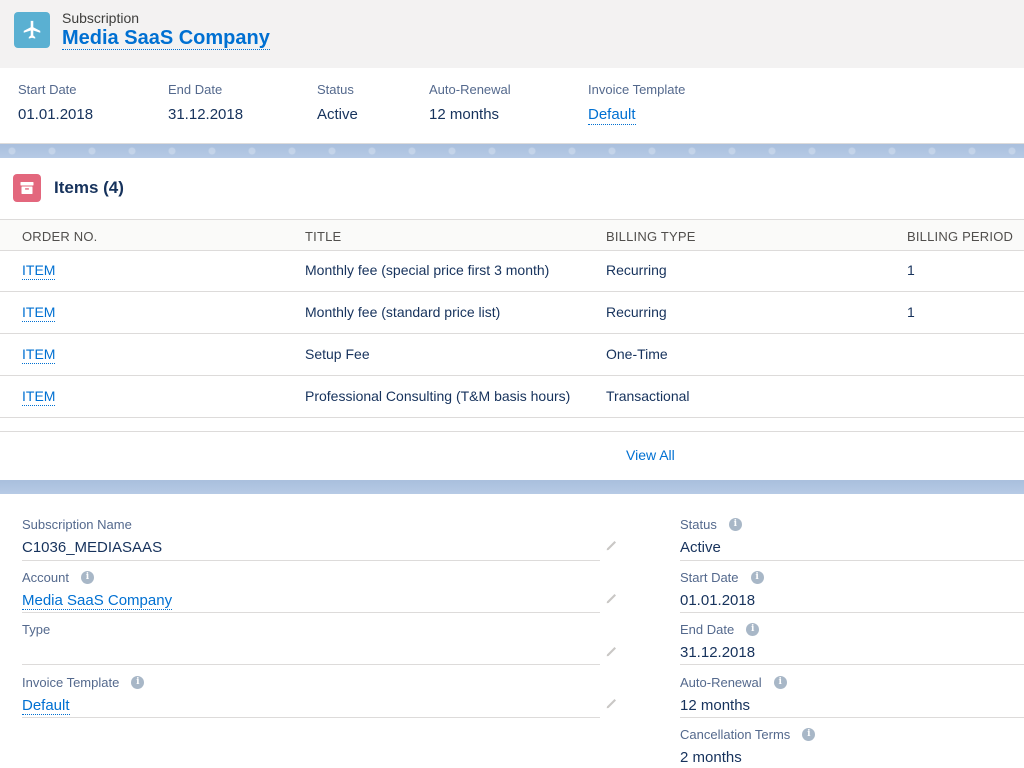 This screenshot has width=1024, height=768. What do you see at coordinates (711, 536) in the screenshot?
I see `field-status: Status i Active` at bounding box center [711, 536].